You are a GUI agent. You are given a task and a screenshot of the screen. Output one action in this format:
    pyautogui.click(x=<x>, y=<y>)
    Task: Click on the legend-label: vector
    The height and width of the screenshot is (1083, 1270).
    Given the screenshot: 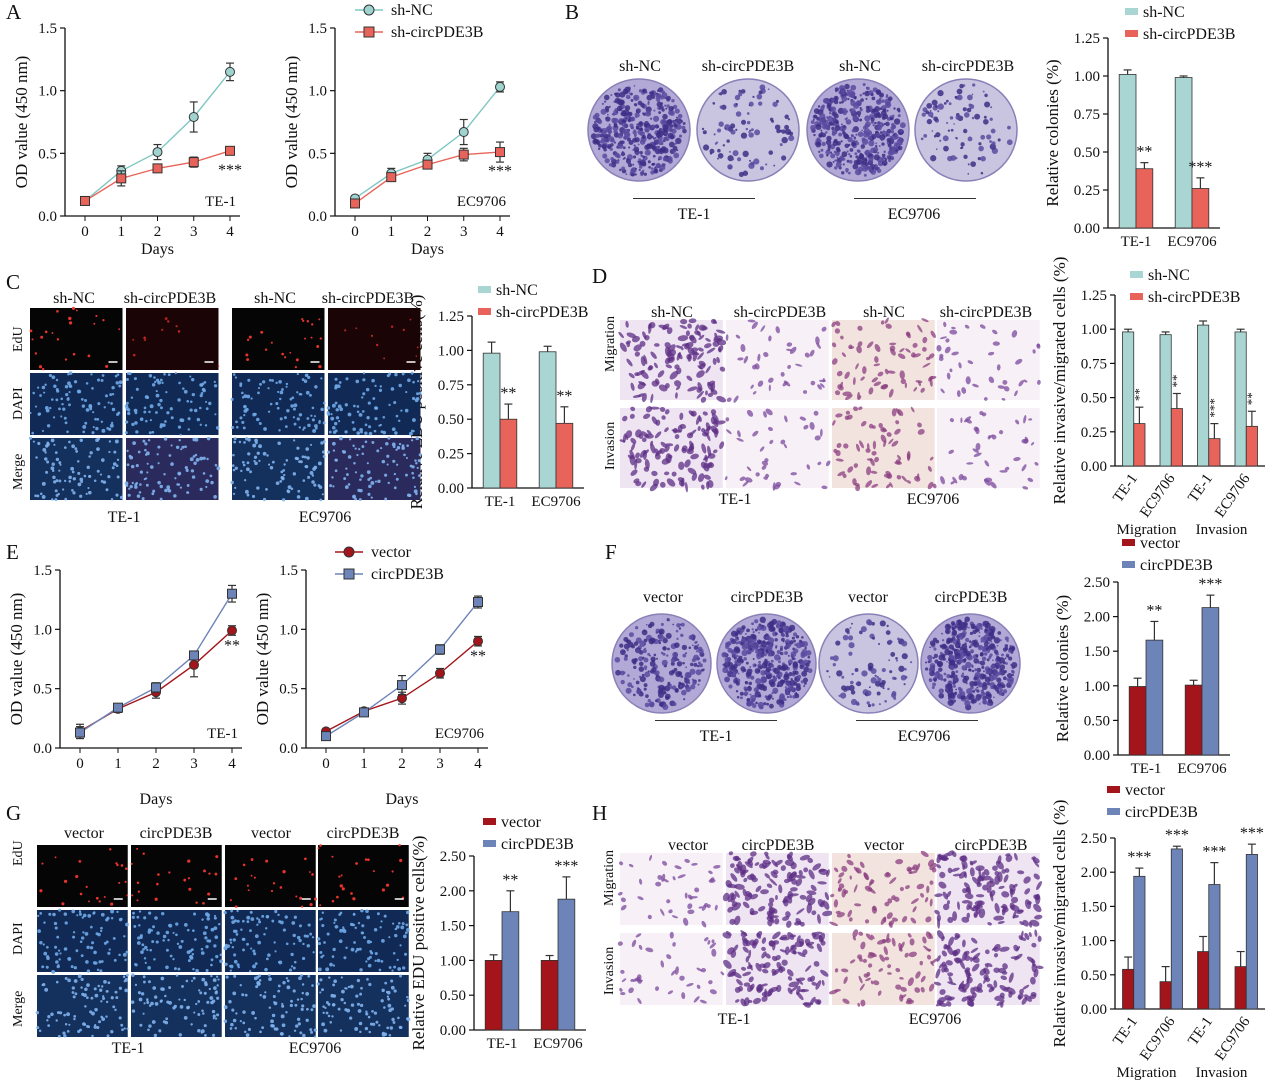 What is the action you would take?
    pyautogui.click(x=1145, y=790)
    